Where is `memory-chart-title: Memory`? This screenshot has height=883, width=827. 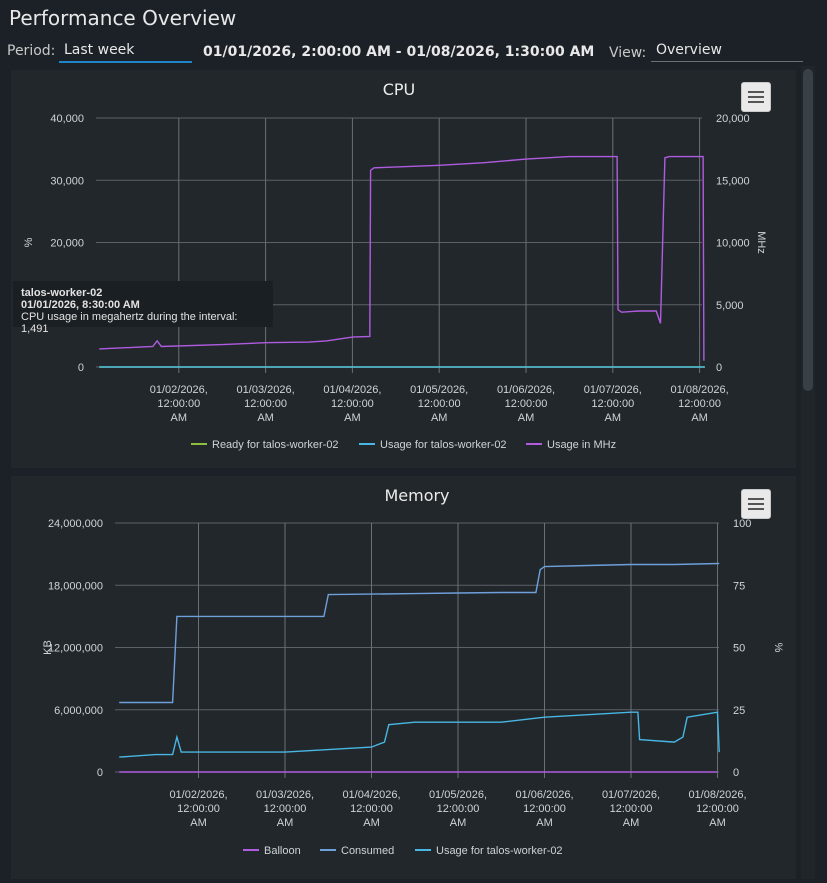
memory-chart-title: Memory is located at coordinates (416, 495).